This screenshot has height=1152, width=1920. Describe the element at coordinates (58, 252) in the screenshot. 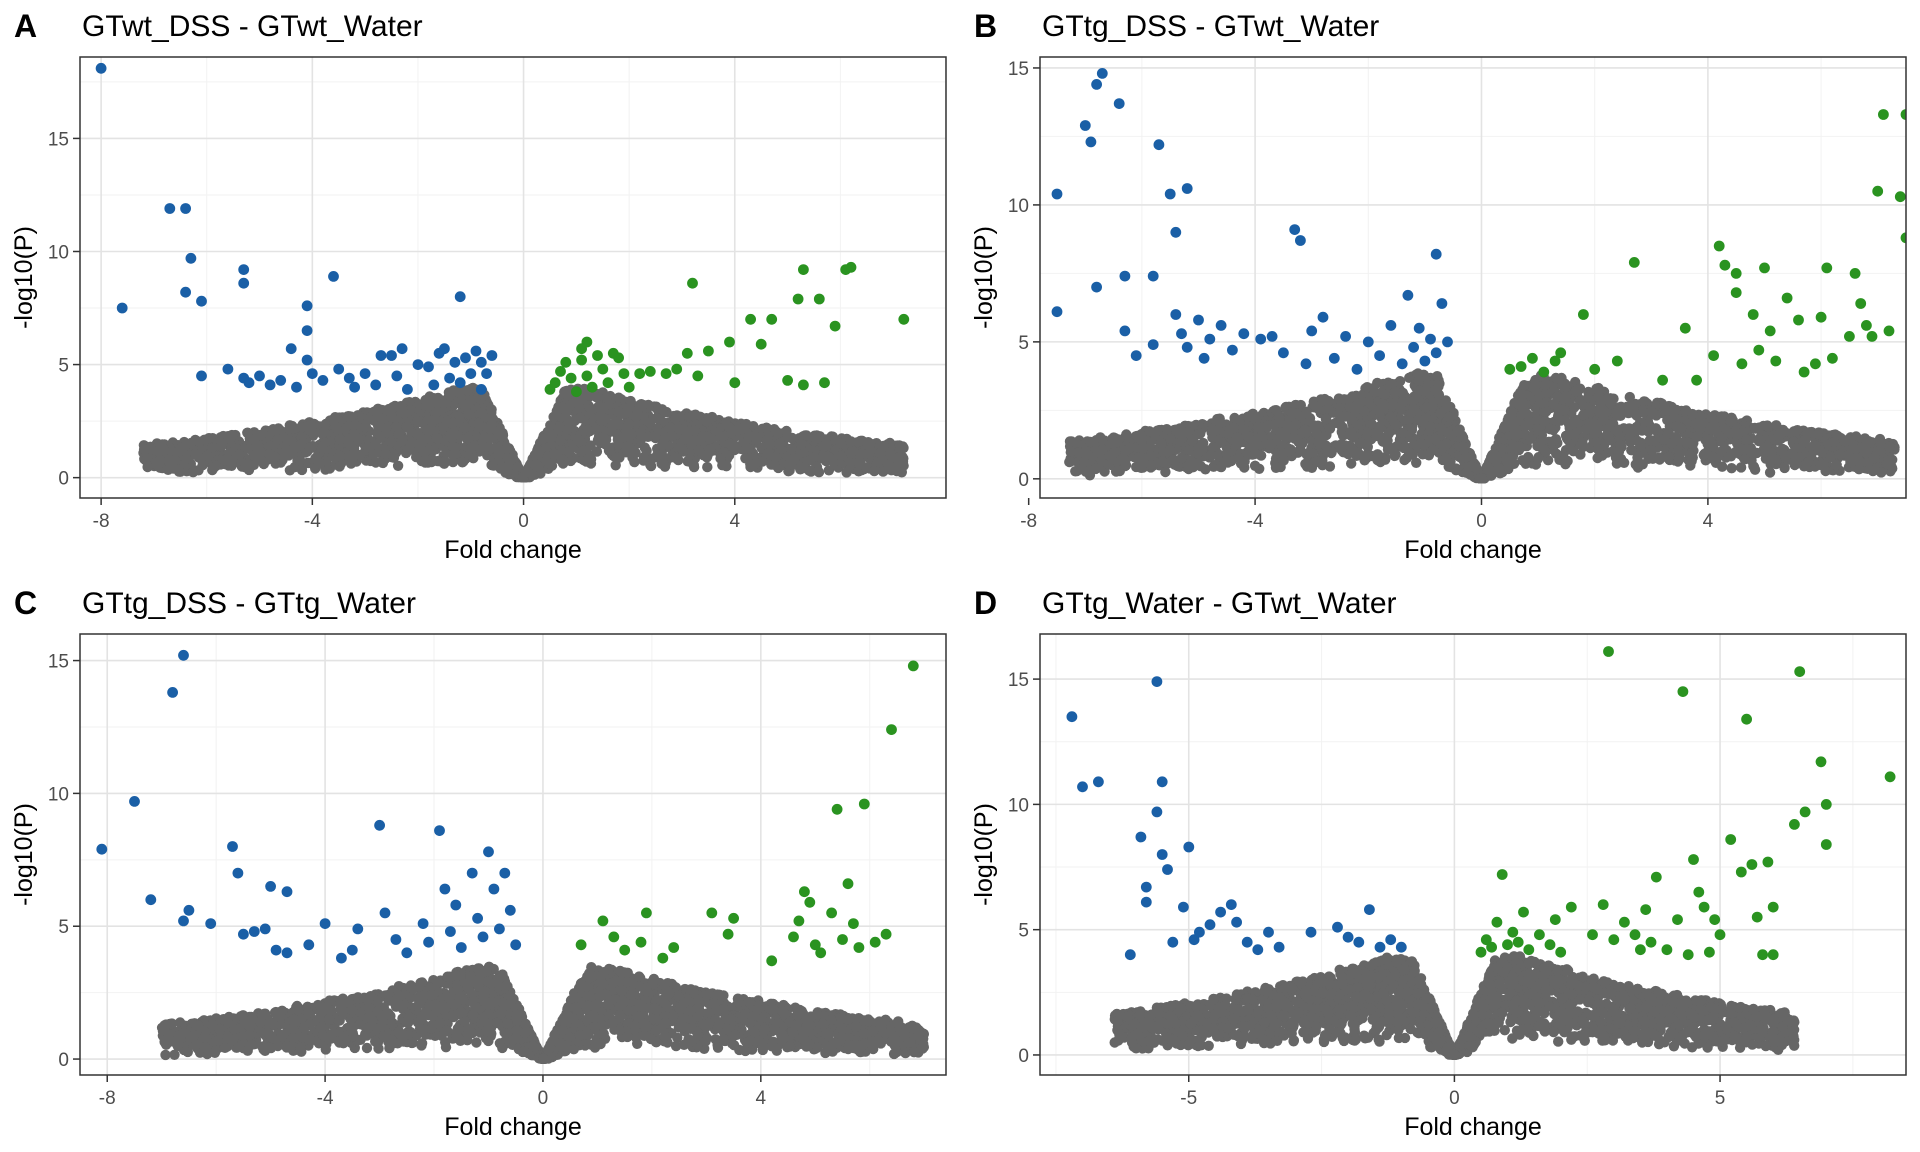

I see `y-tick-label: 10` at that location.